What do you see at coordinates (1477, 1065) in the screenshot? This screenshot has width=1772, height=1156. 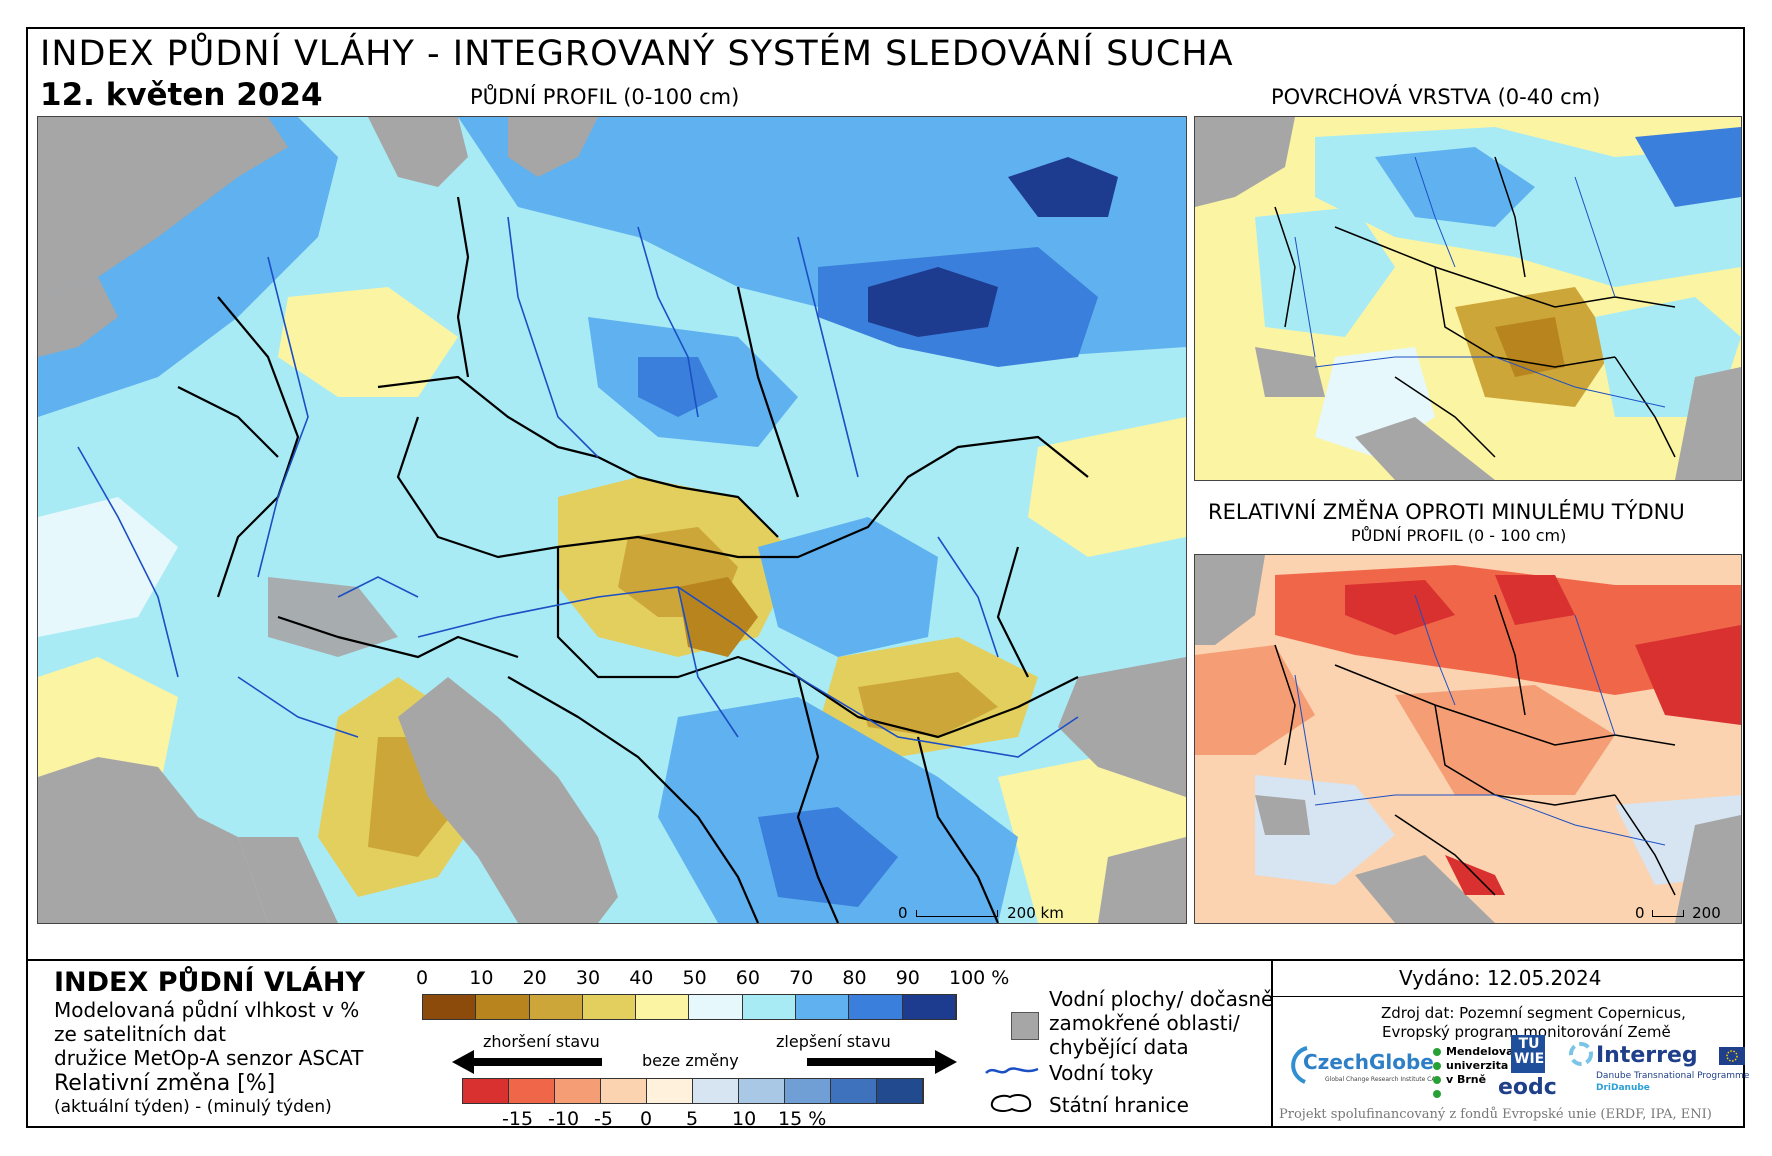 I see `mendel-line-2: univerzita` at bounding box center [1477, 1065].